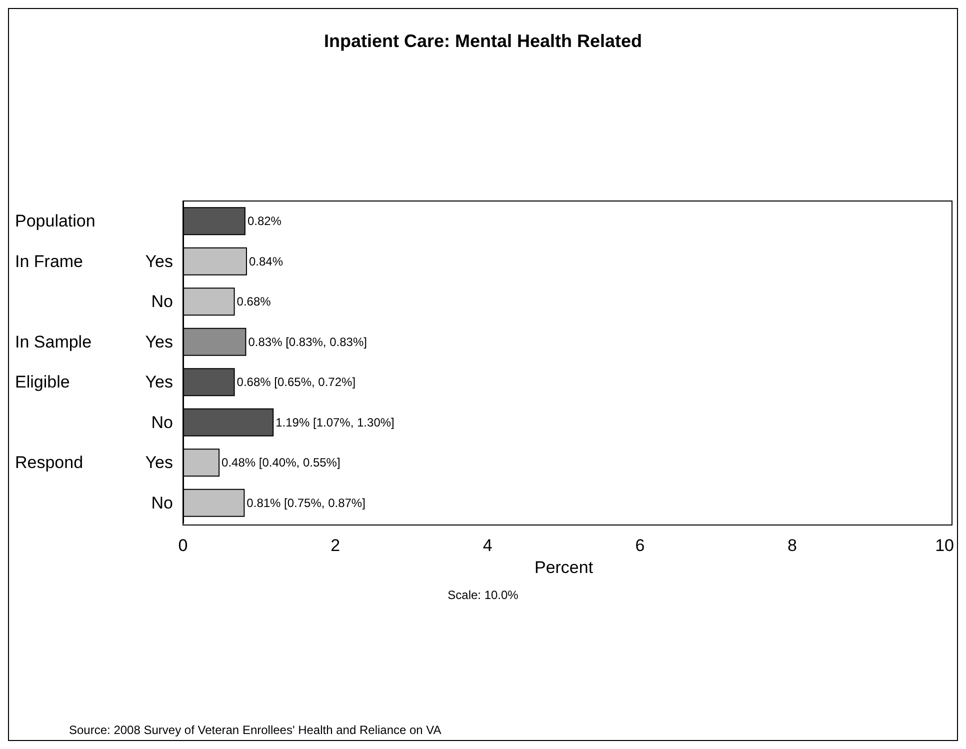 The height and width of the screenshot is (749, 966). What do you see at coordinates (49, 462) in the screenshot?
I see `text: Respond` at bounding box center [49, 462].